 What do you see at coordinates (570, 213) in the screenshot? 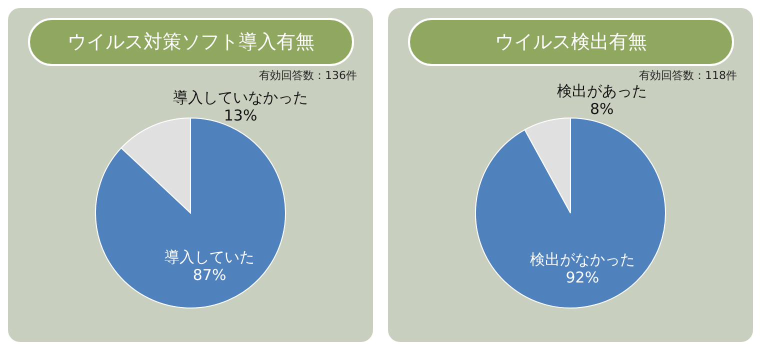
I see `pie-slice` at bounding box center [570, 213].